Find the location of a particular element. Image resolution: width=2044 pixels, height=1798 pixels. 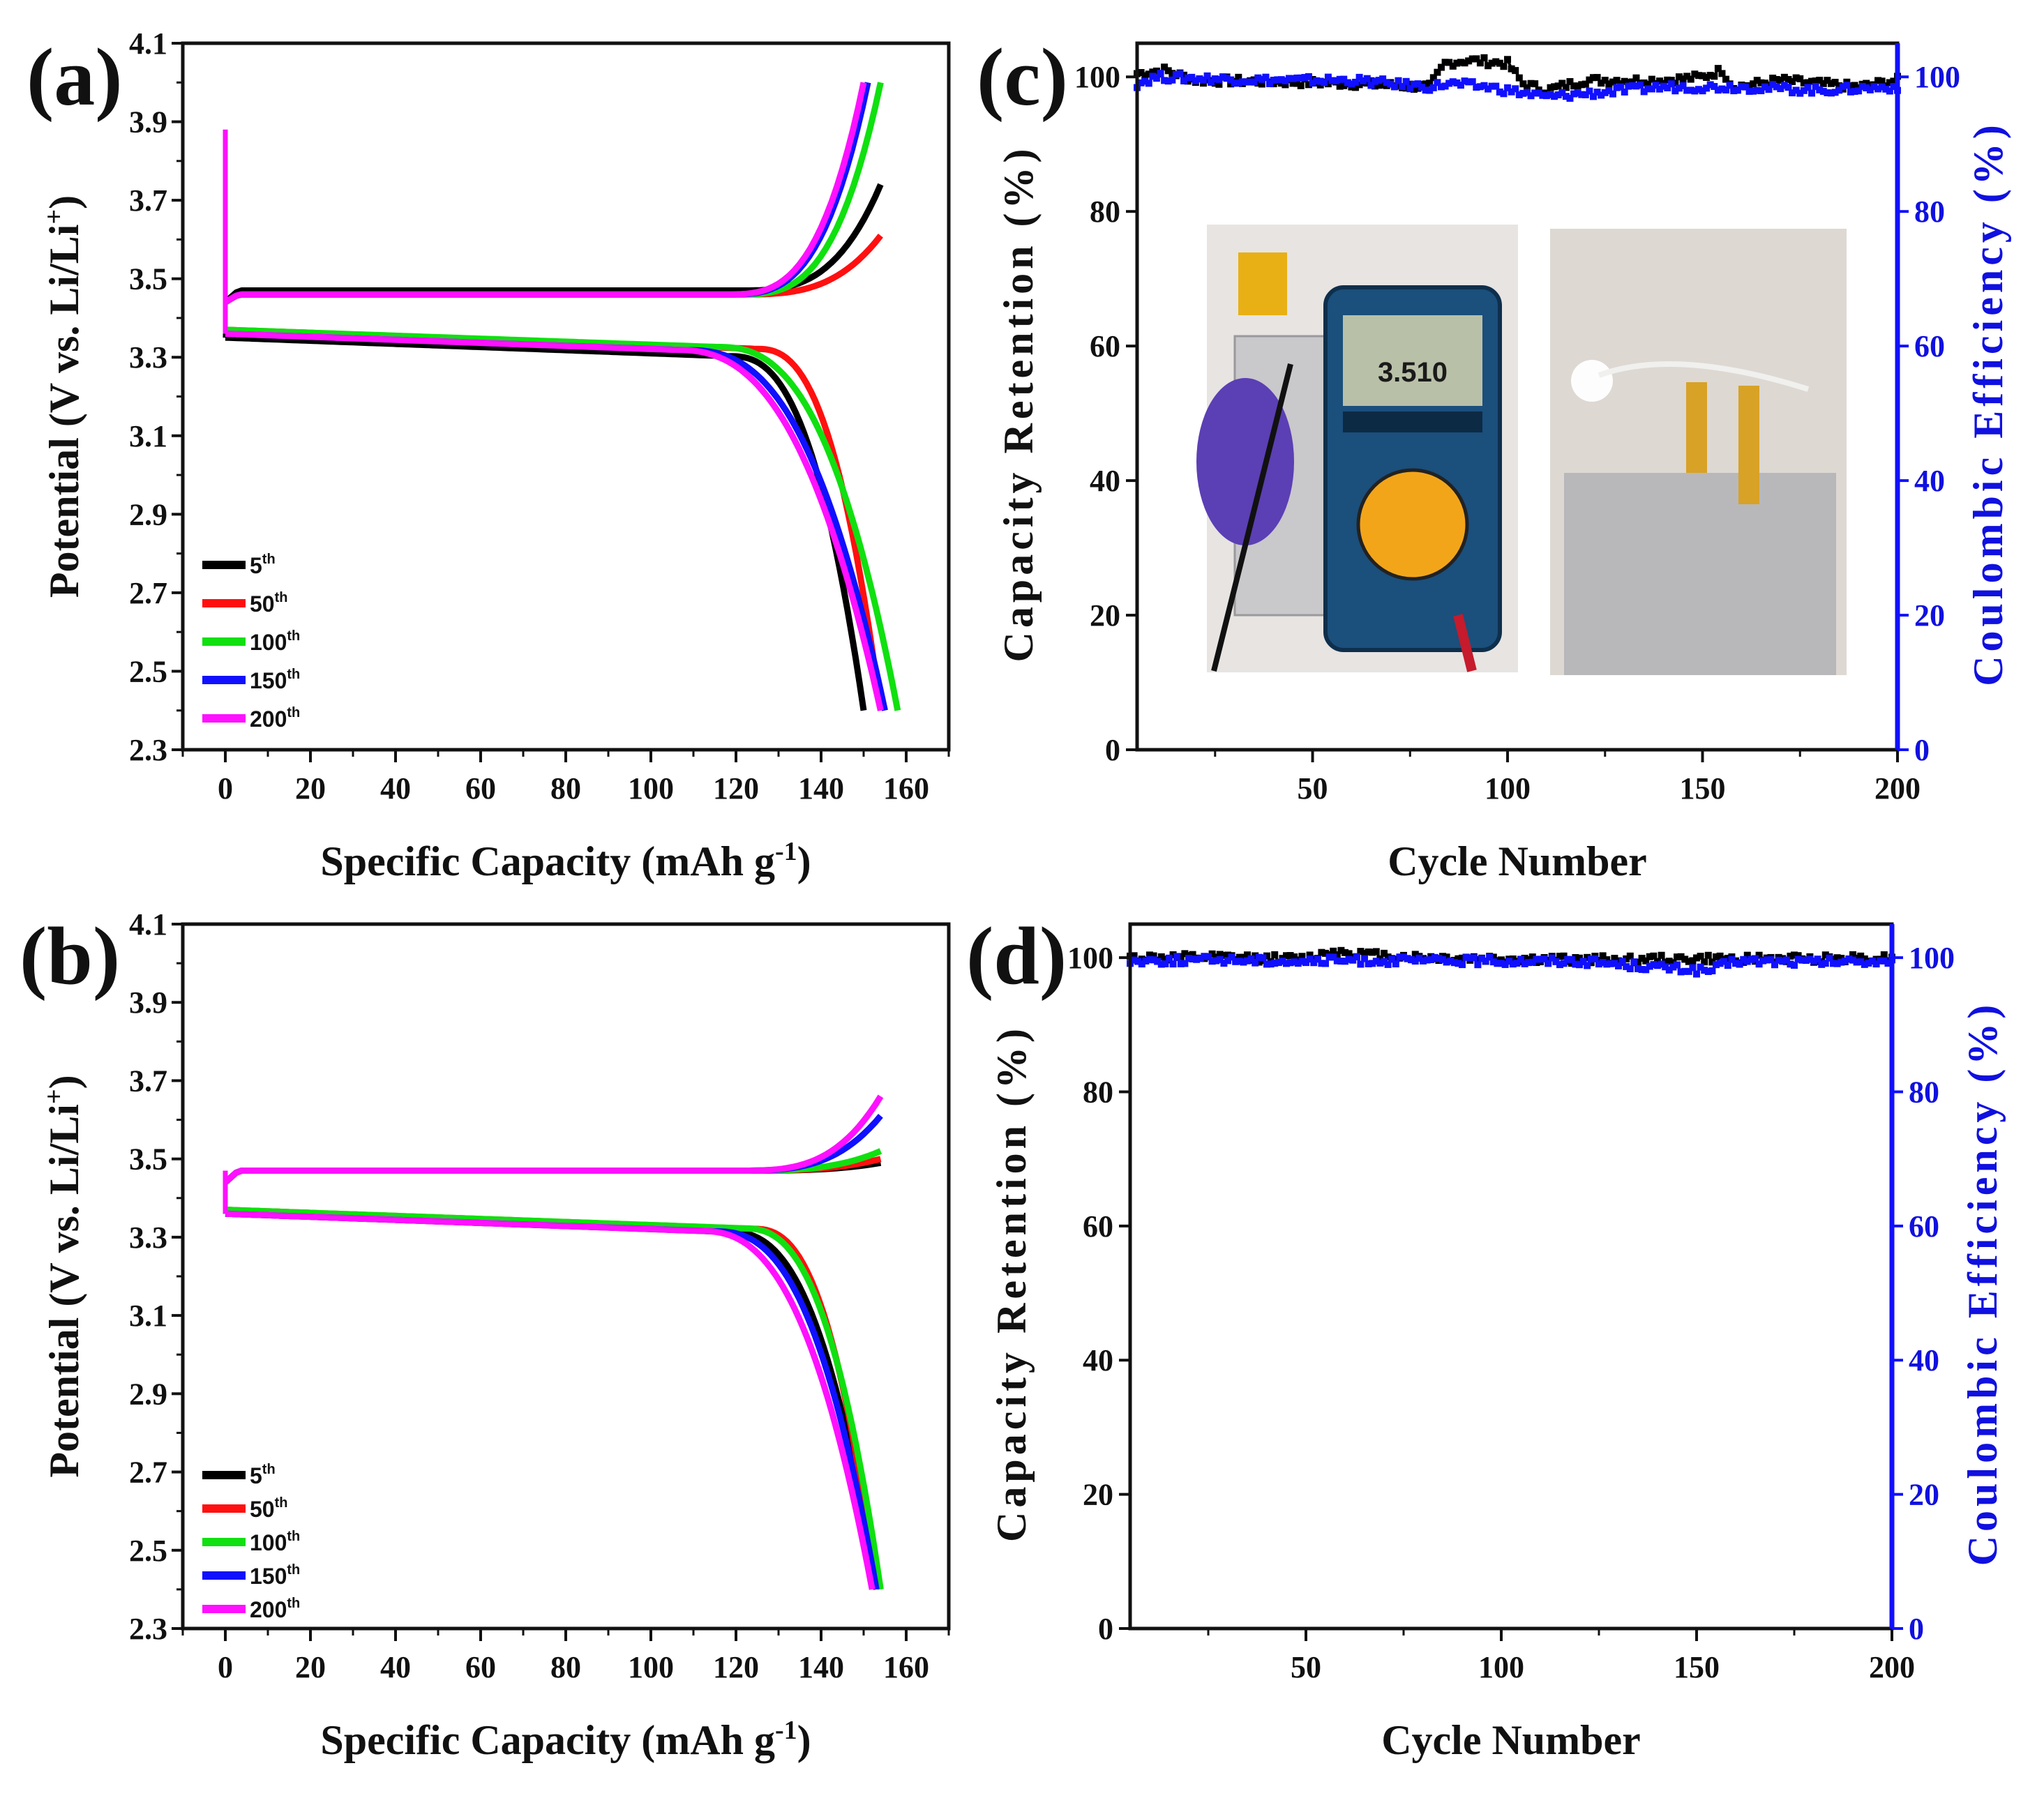

x-tick-label-a: 80 is located at coordinates (565, 788).